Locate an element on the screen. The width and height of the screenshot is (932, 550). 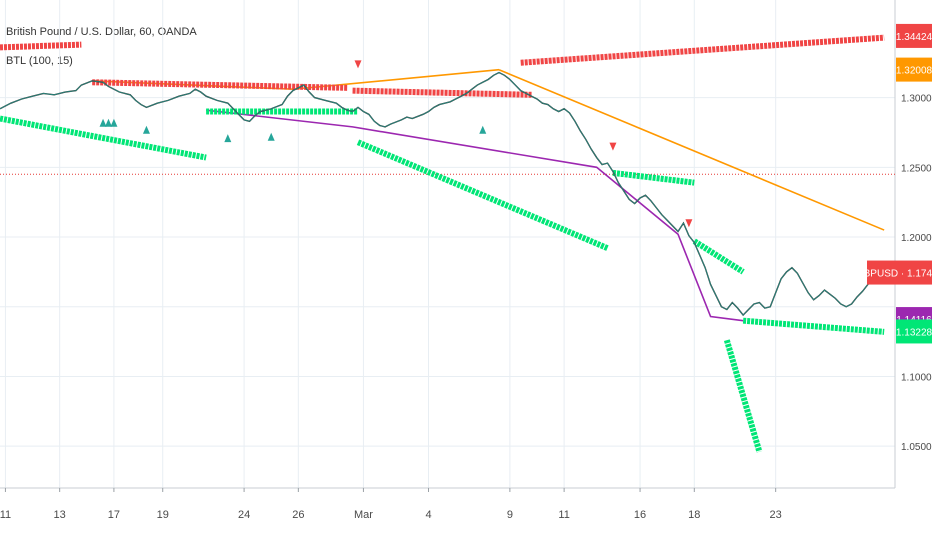
resistance-price-label: 1.34424 is located at coordinates (914, 37).